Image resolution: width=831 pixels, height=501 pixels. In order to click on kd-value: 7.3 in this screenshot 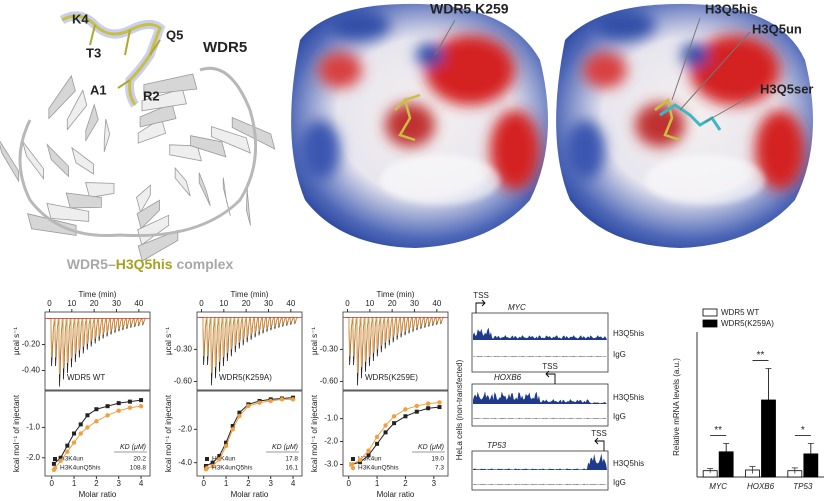, I will do `click(439, 468)`.